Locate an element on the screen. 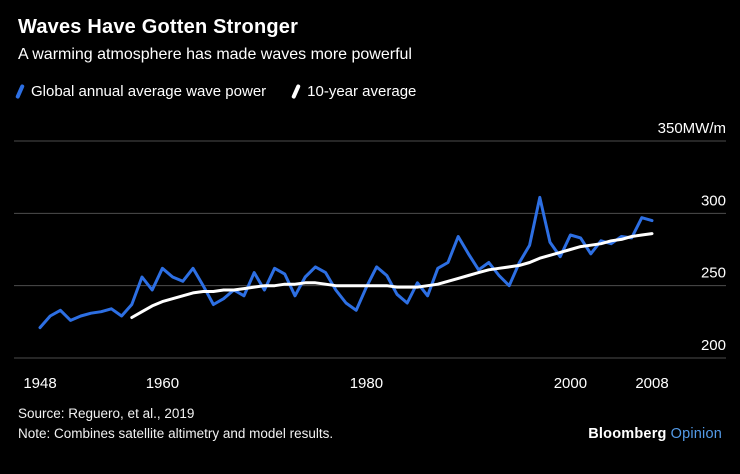 The image size is (740, 474). brand-bloomberg: Bloomberg is located at coordinates (627, 434).